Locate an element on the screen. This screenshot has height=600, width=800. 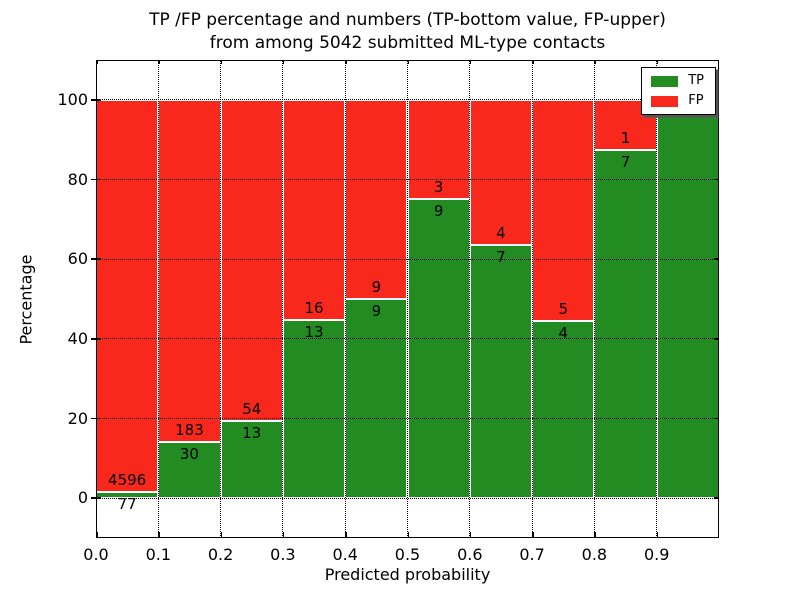
x-tick-label: 0.5 is located at coordinates (407, 554).